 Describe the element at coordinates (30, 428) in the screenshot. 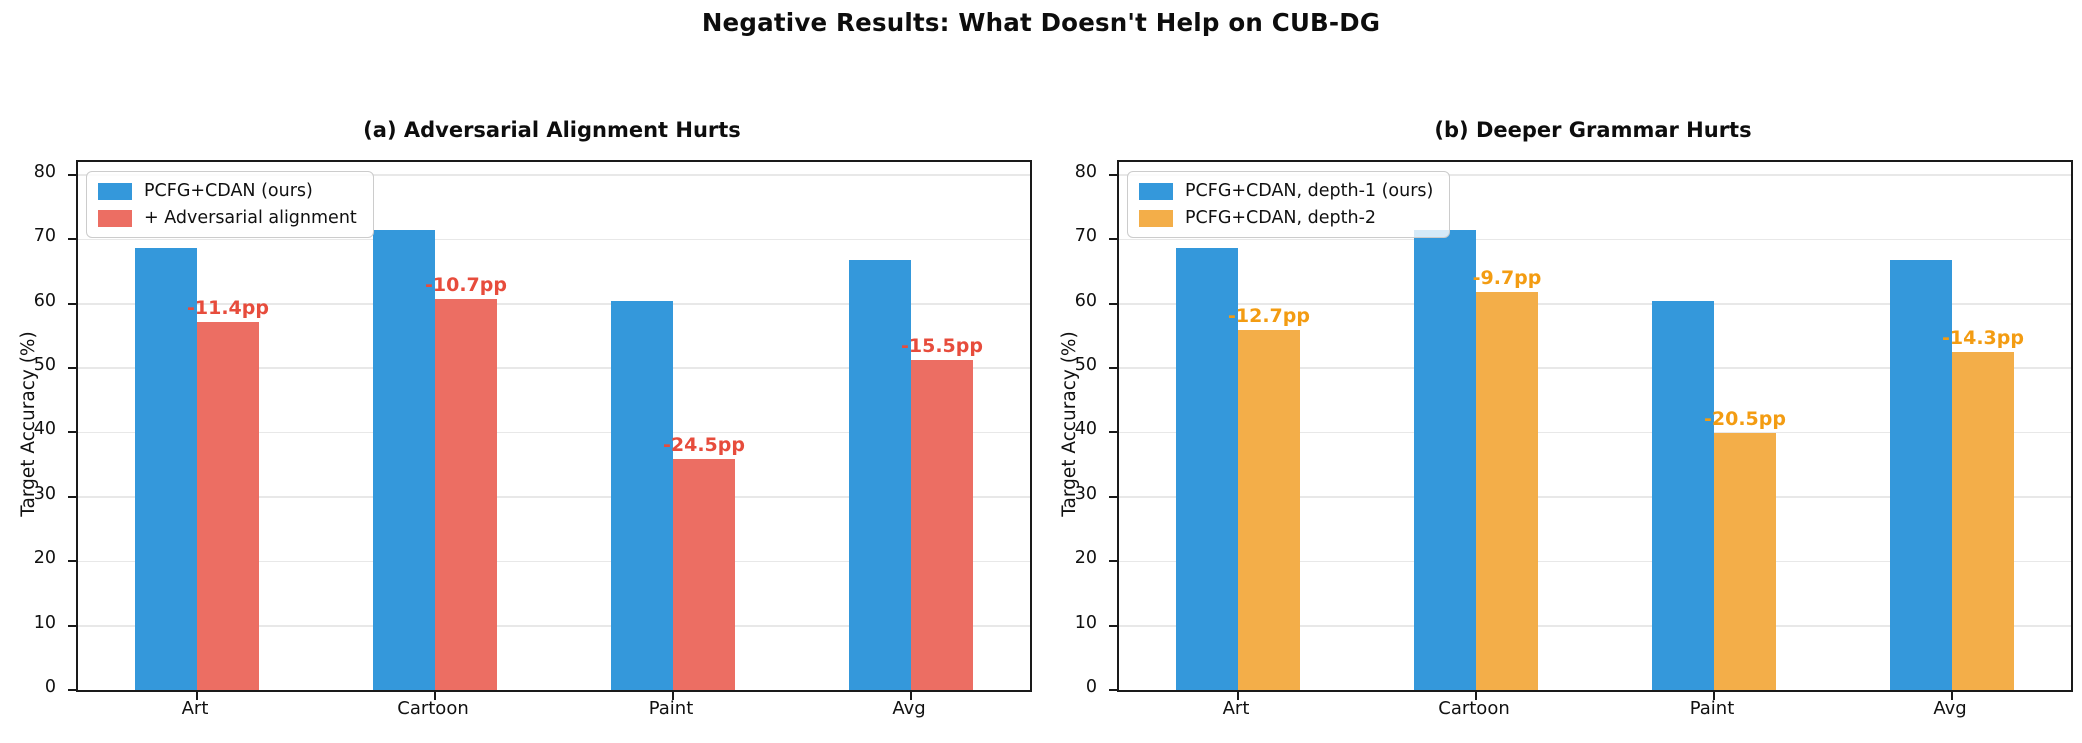

I see `panel-a-y-tick-labels: 0 10 20 30 40 50 60 70 80` at that location.